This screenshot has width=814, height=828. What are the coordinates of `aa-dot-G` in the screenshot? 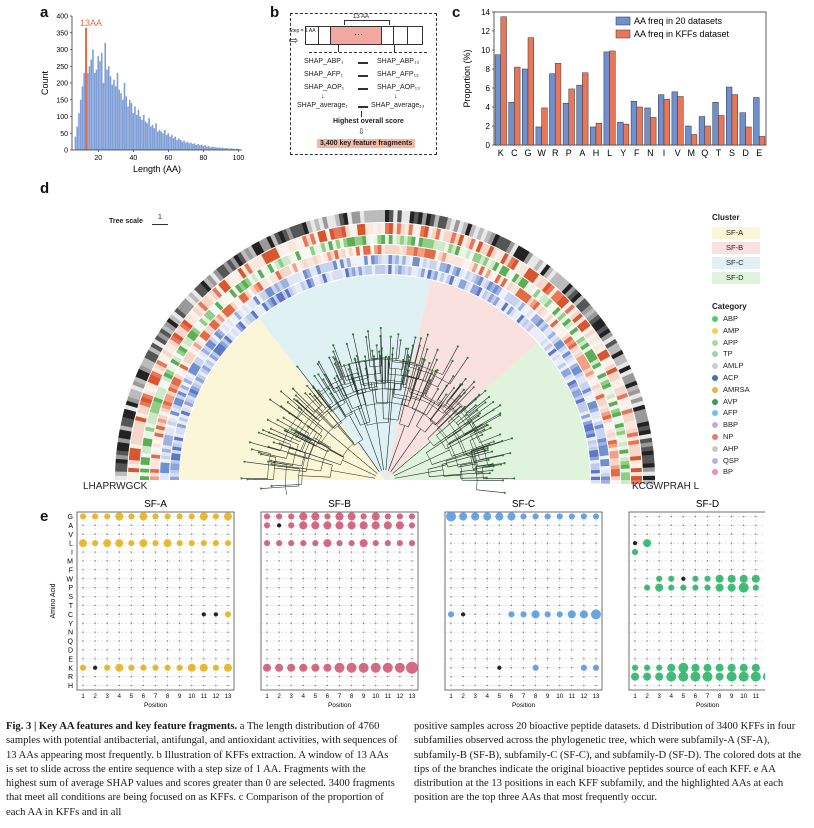 It's located at (399, 516).